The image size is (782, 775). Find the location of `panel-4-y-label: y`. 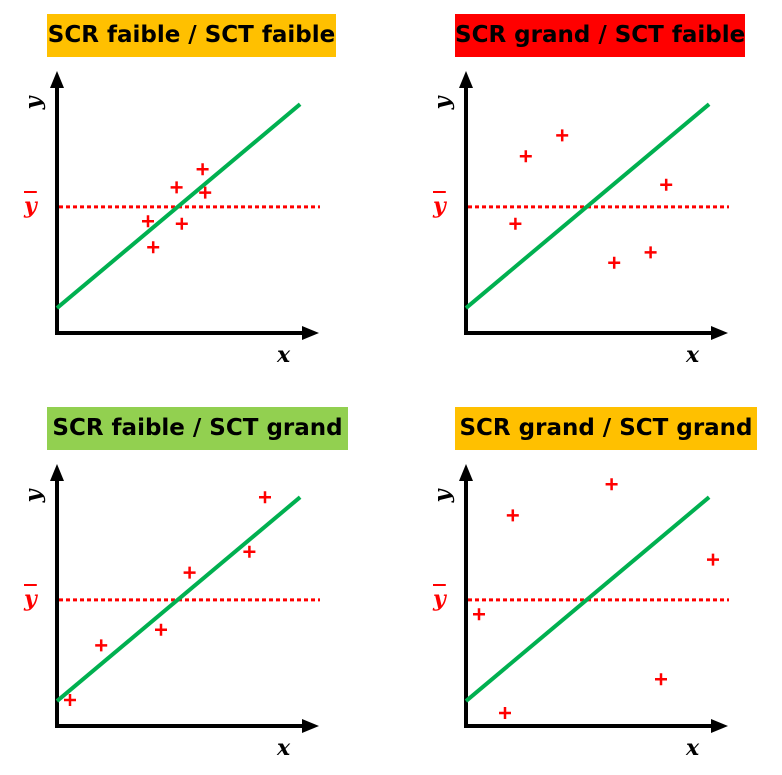

panel-4-y-label: y is located at coordinates (442, 496).